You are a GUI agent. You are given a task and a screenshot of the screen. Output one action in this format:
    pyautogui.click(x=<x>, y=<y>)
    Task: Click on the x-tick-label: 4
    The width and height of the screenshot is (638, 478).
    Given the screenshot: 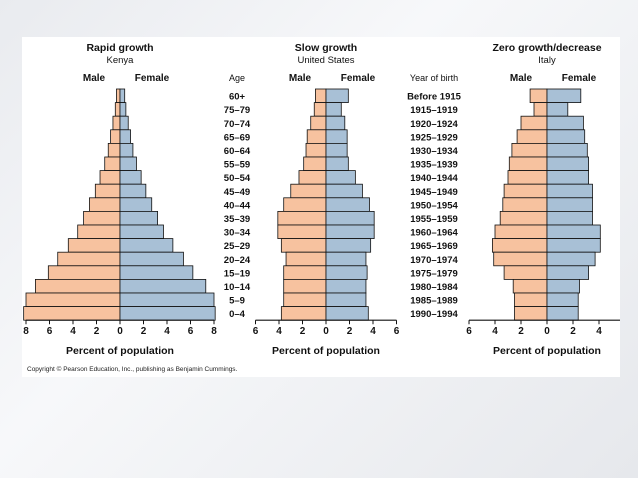 What is the action you would take?
    pyautogui.click(x=373, y=331)
    